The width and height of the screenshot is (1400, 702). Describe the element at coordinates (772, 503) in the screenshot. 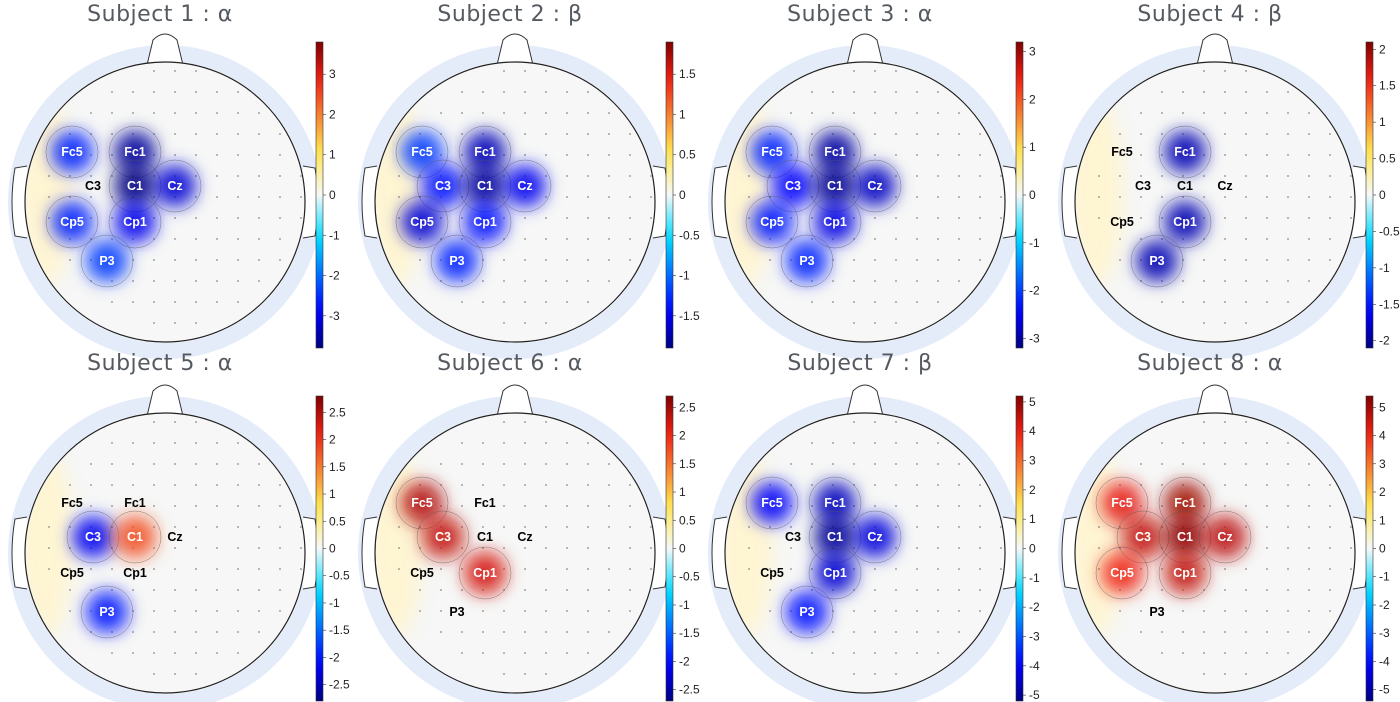

I see `electrode-label-fc5: Fc5` at that location.